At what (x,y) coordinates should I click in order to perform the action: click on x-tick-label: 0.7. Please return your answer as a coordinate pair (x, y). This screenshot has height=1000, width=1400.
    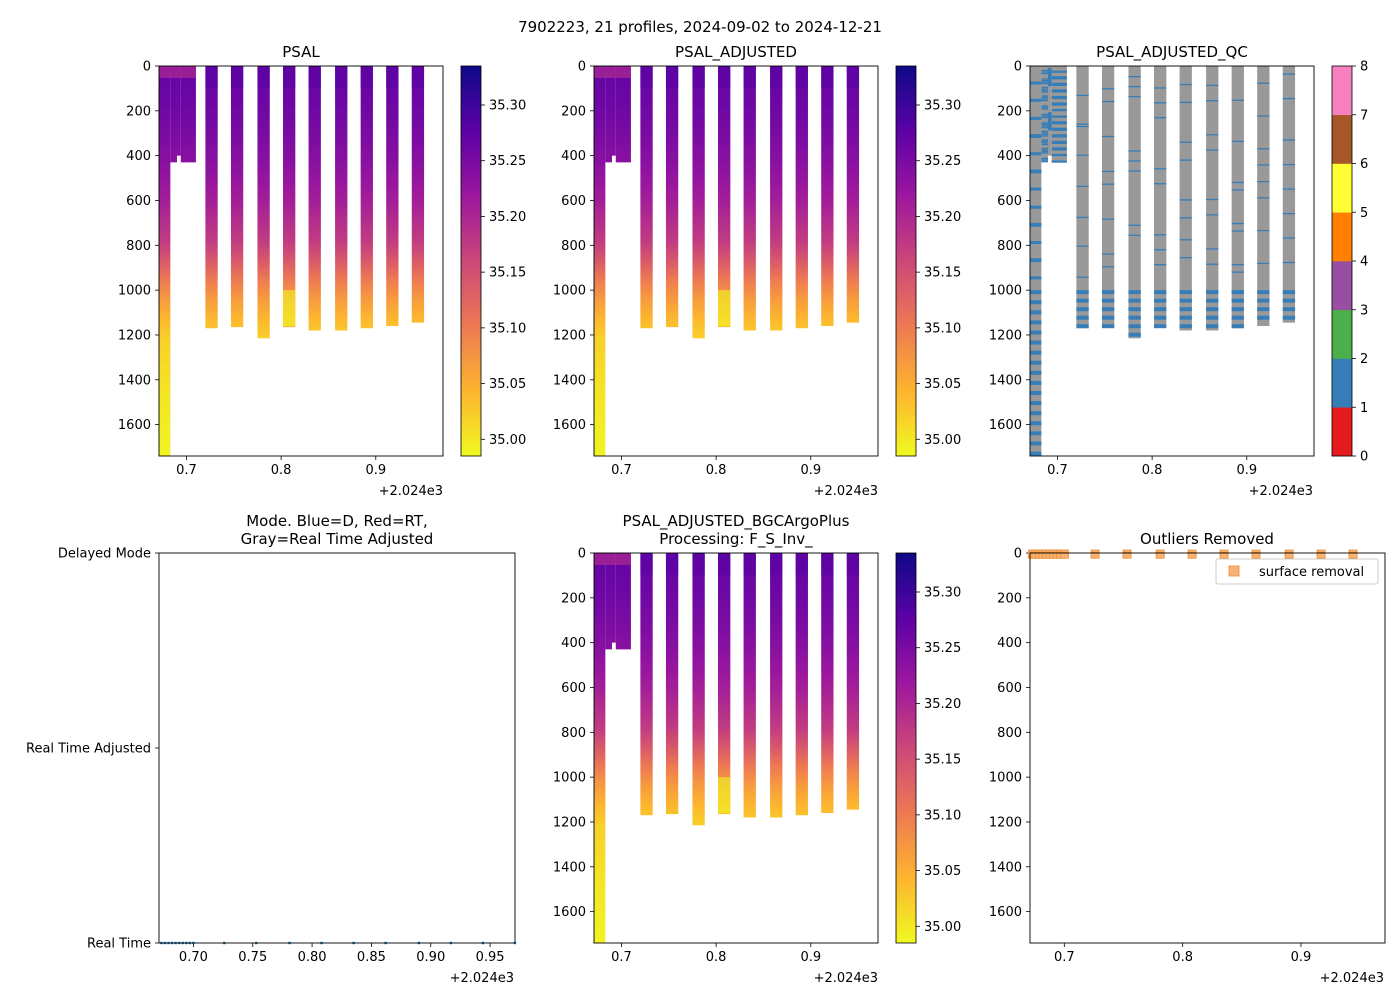
    Looking at the image, I should click on (186, 470).